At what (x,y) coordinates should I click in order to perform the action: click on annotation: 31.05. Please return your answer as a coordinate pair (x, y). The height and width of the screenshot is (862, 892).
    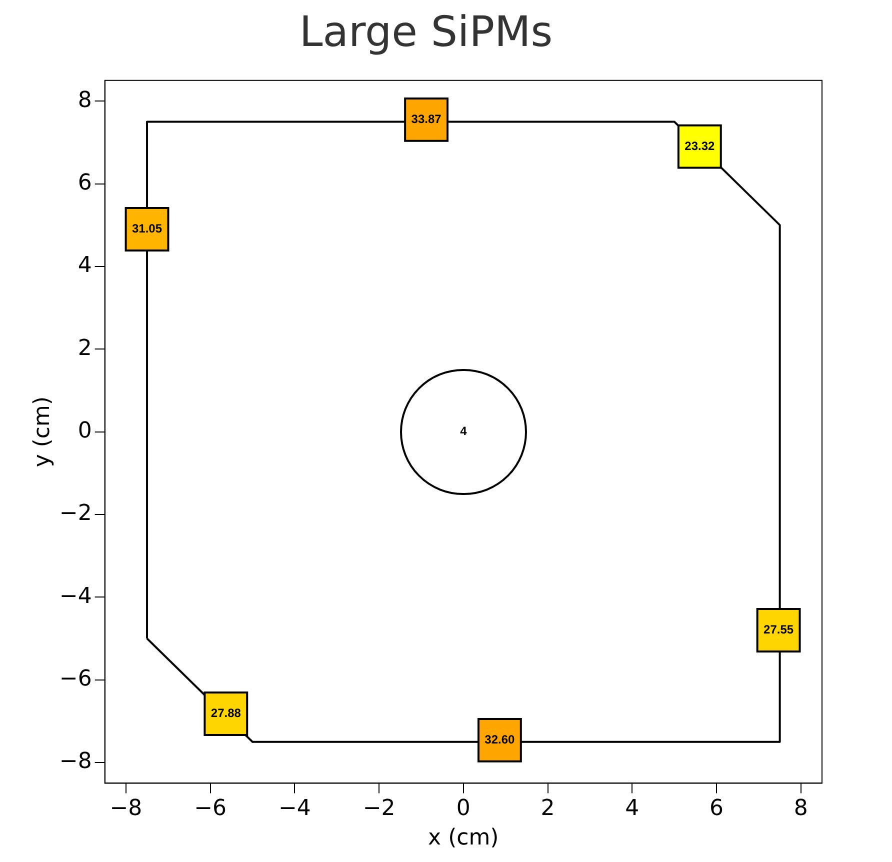
    Looking at the image, I should click on (147, 229).